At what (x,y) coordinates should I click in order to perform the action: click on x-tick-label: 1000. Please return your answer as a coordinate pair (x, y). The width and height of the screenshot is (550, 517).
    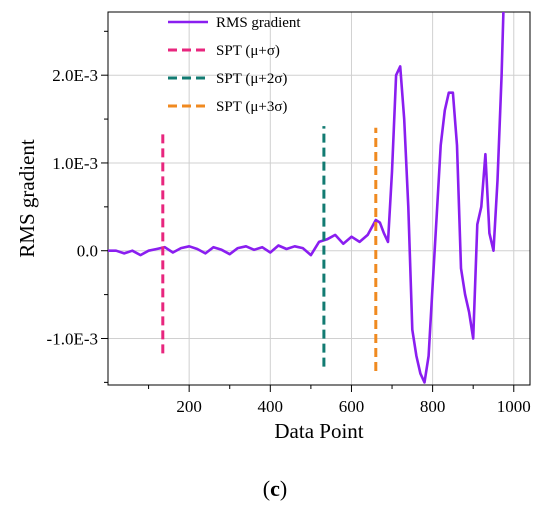
    Looking at the image, I should click on (514, 406).